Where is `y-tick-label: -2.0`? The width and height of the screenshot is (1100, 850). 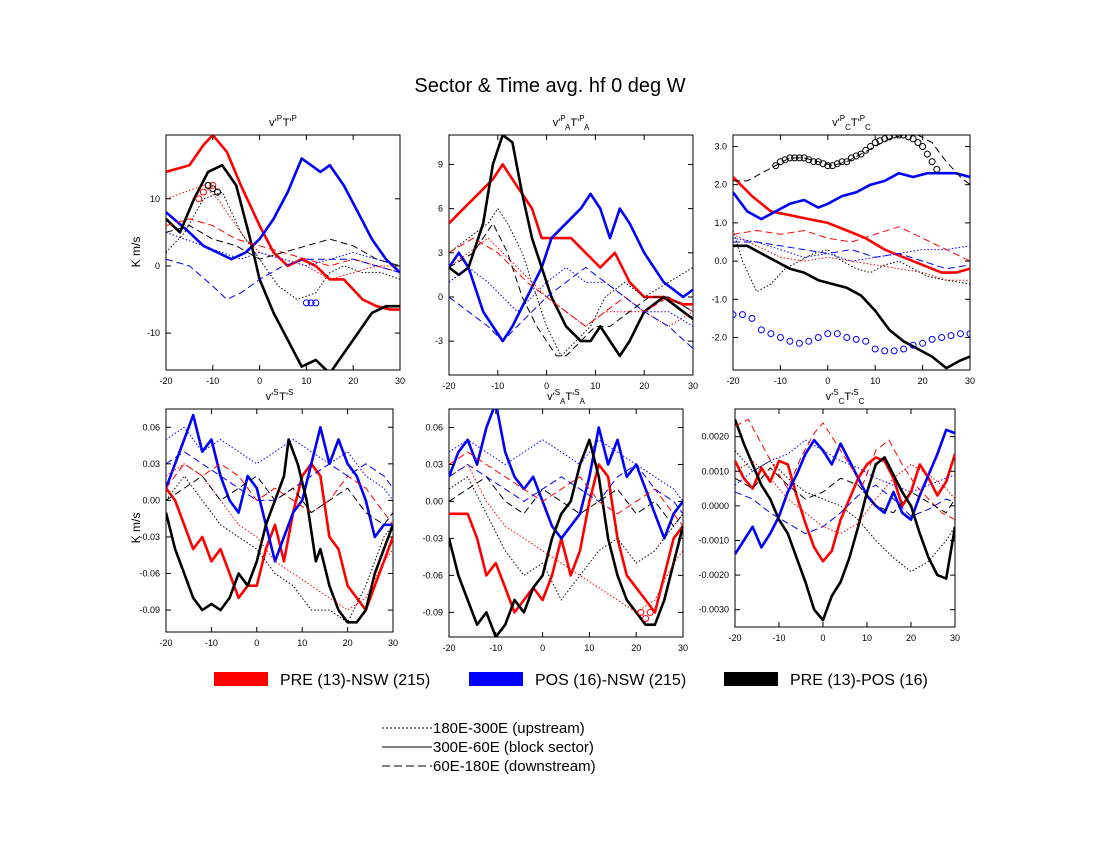
y-tick-label: -2.0 is located at coordinates (719, 338).